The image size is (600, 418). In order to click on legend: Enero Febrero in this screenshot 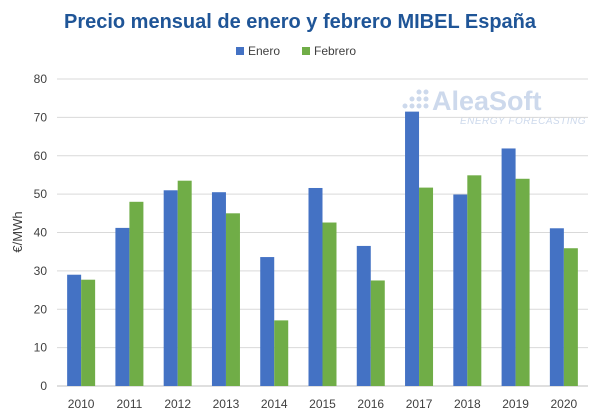, I will do `click(296, 51)`.